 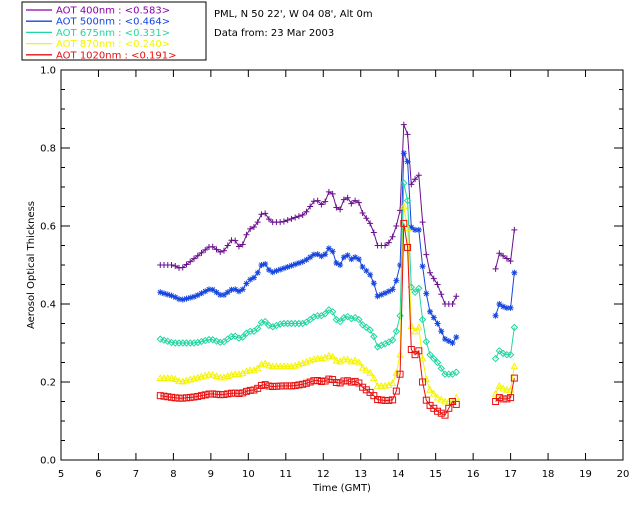 I want to click on y-tick-label: 0.0, so click(x=48, y=461).